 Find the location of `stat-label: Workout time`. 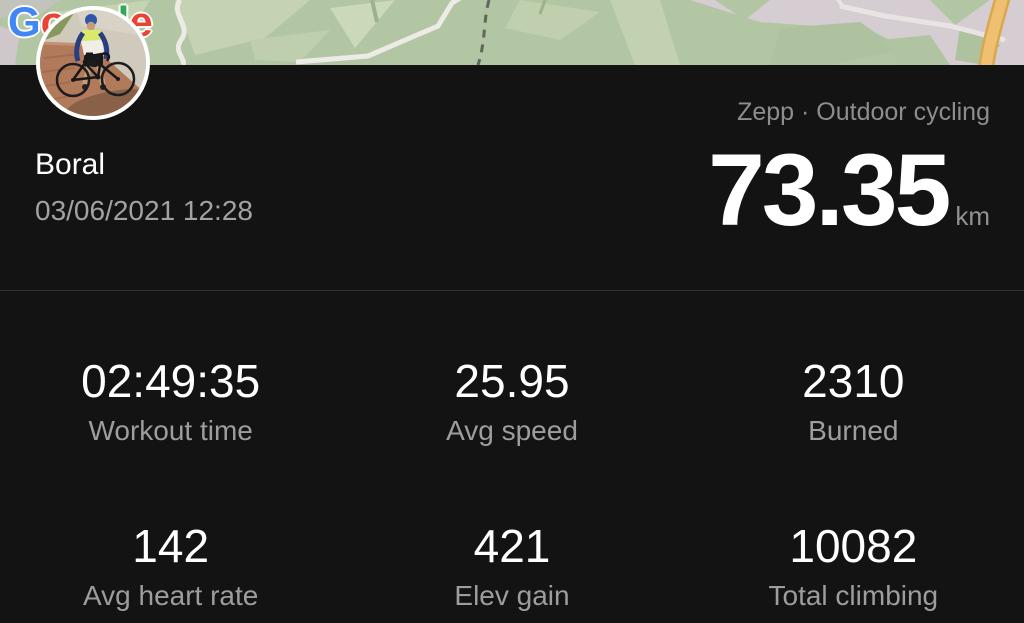

stat-label: Workout time is located at coordinates (170, 430).